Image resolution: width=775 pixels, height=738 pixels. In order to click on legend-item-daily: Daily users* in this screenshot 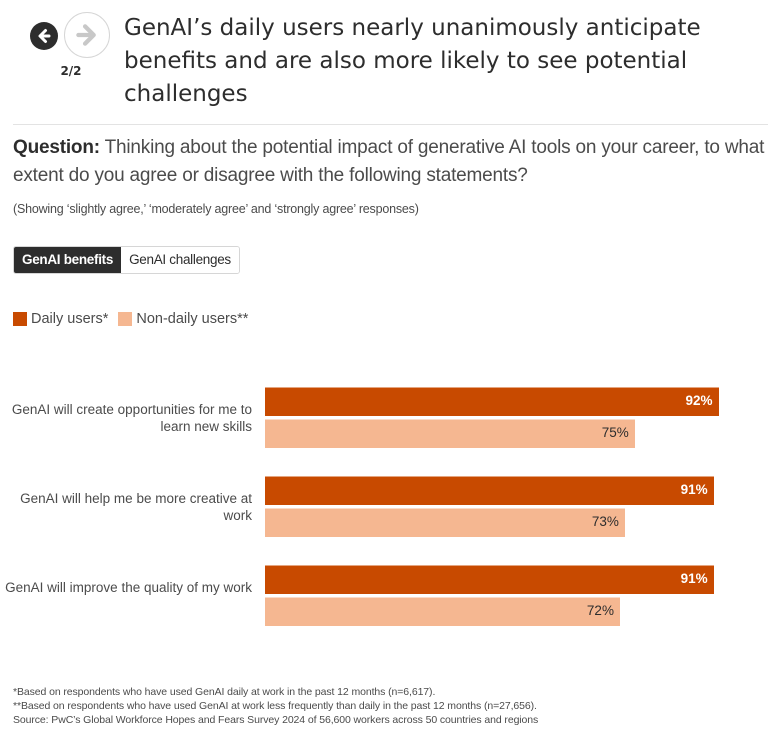, I will do `click(60, 319)`.